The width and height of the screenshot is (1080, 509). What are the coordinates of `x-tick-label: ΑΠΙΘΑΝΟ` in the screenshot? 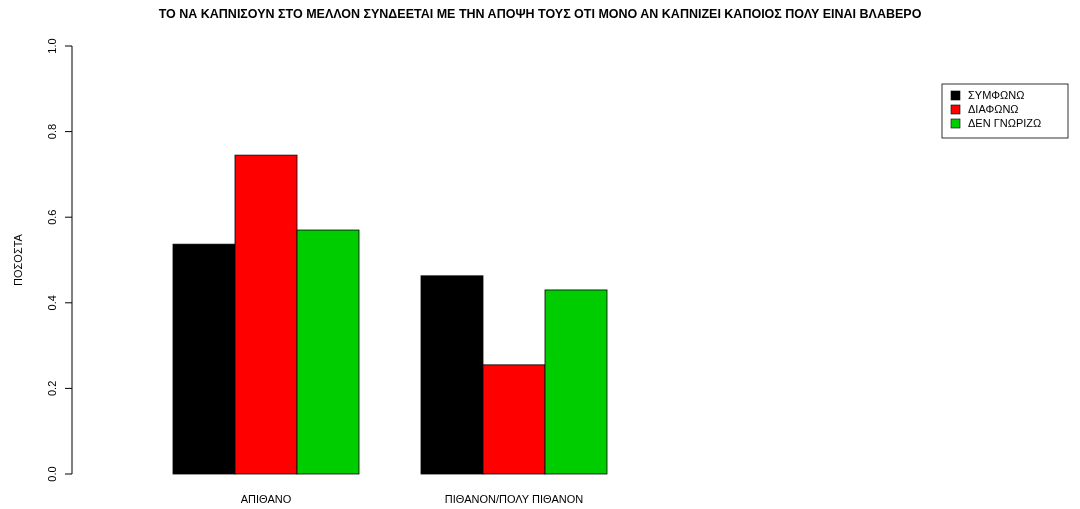 It's located at (266, 499).